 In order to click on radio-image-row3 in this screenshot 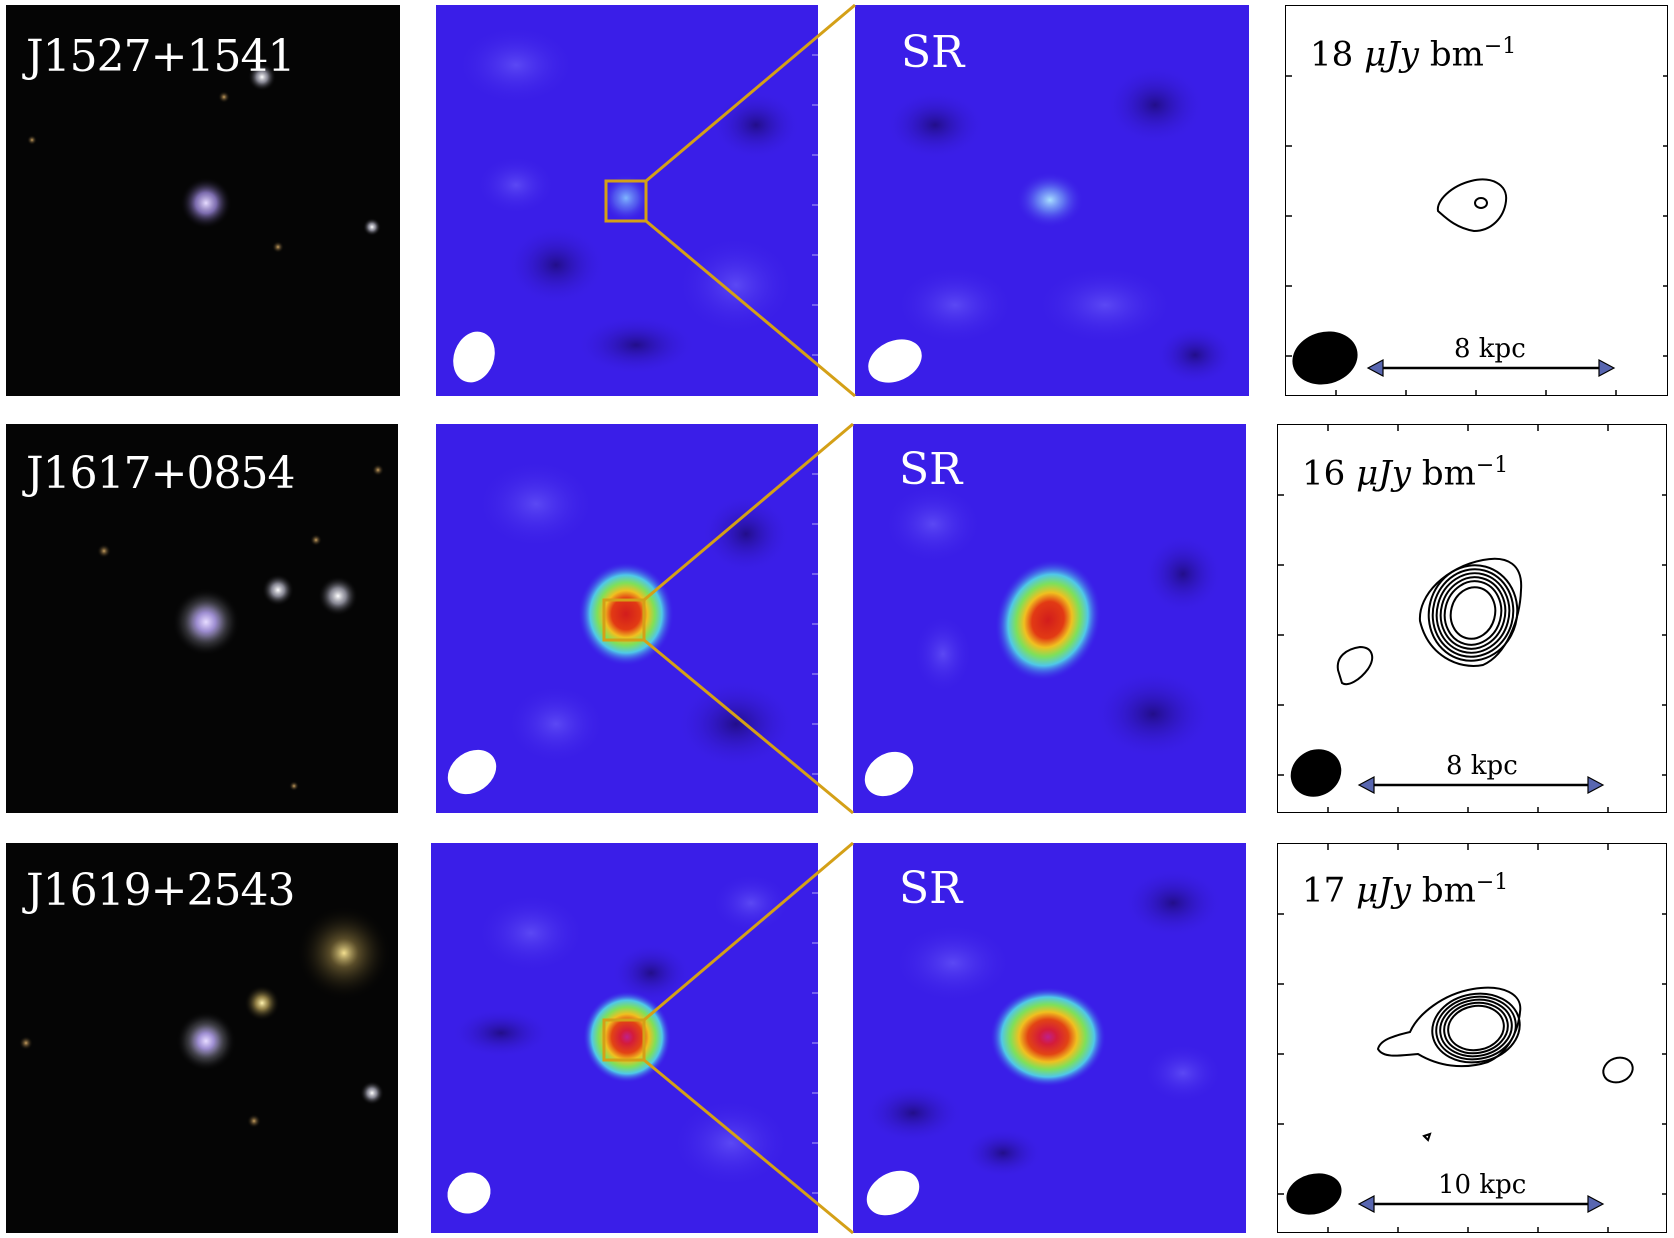, I will do `click(624, 1038)`.